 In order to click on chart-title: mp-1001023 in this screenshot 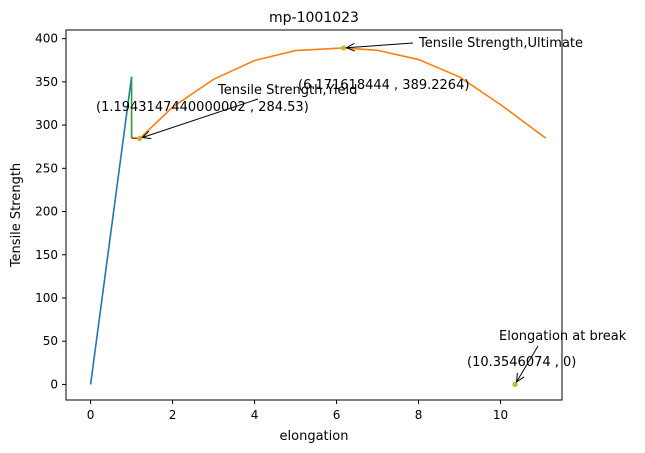, I will do `click(314, 18)`.